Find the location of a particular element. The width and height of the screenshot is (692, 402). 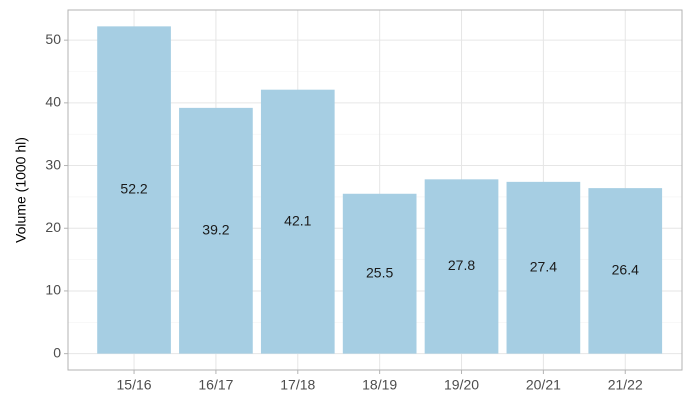

x-tick-label: 19/20 is located at coordinates (461, 385).